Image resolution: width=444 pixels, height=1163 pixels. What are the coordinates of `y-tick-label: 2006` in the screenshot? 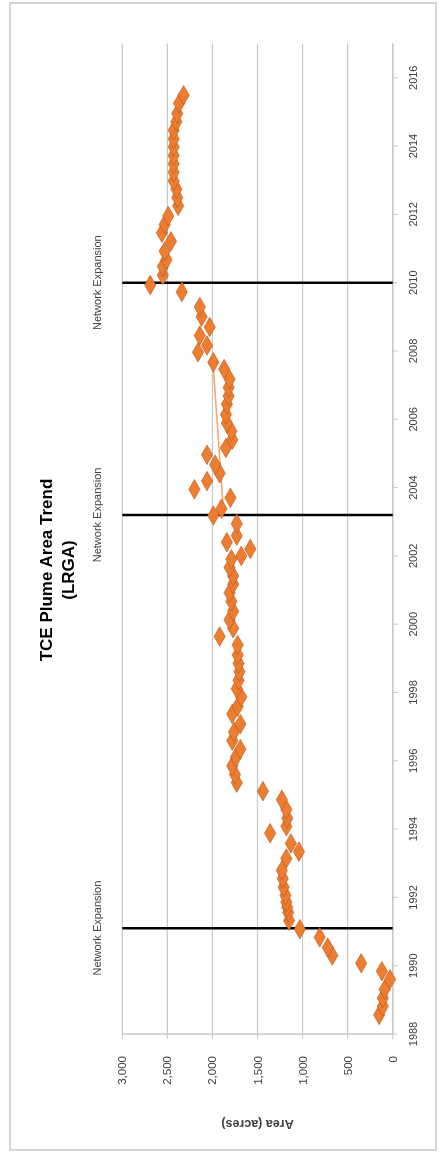 It's located at (412, 419).